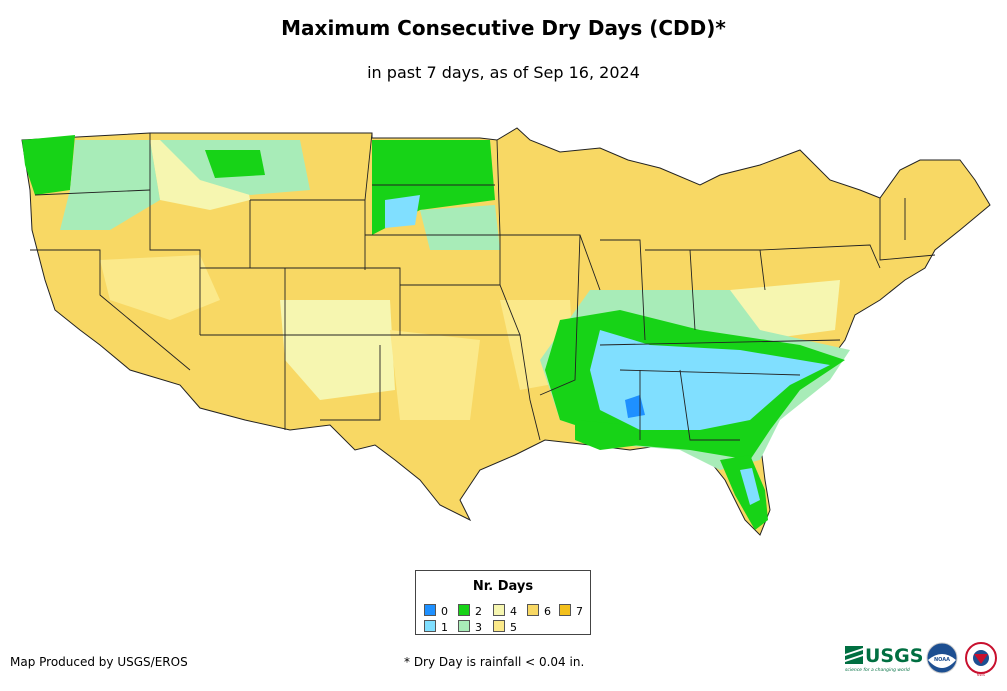  I want to click on chart-title: Maximum Consecutive Dry Days (CDD)*, so click(503, 28).